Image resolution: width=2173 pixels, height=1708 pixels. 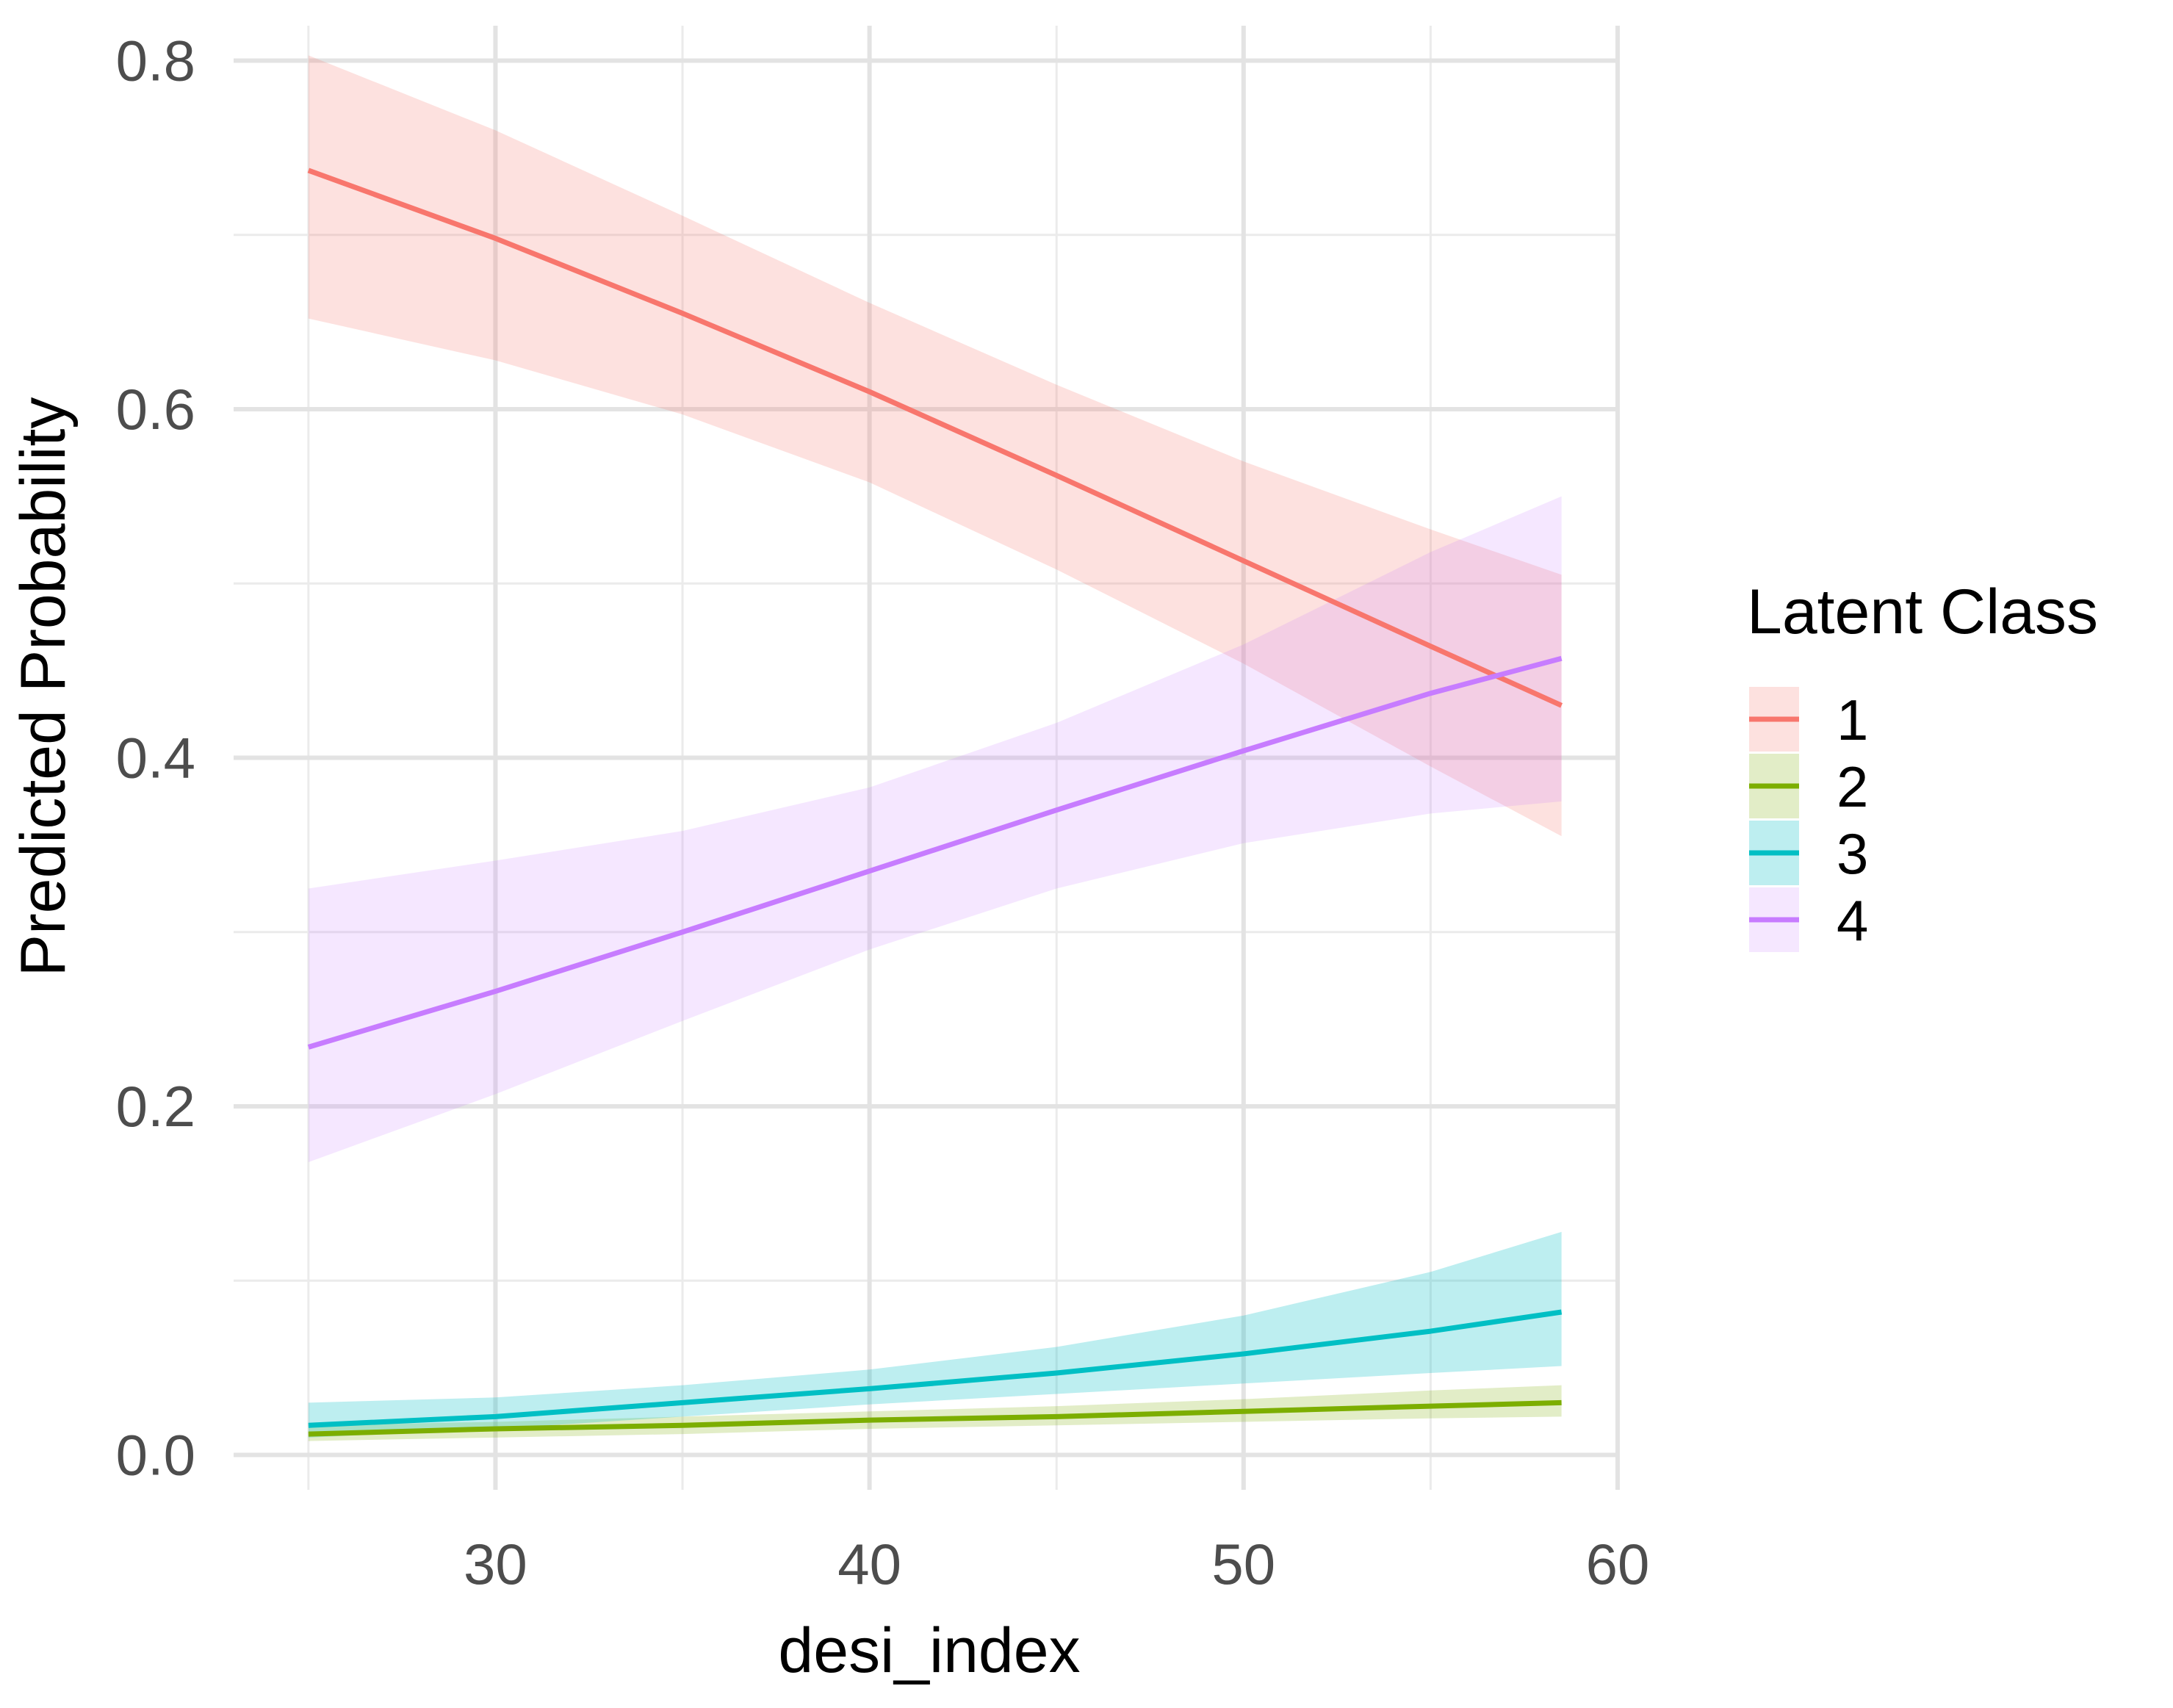 I want to click on y-tick-label: 0.8, so click(x=155, y=60).